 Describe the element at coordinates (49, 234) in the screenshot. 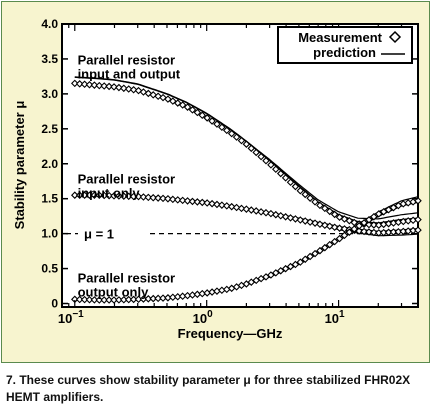

I see `y-tick-label-2: 1.0` at that location.